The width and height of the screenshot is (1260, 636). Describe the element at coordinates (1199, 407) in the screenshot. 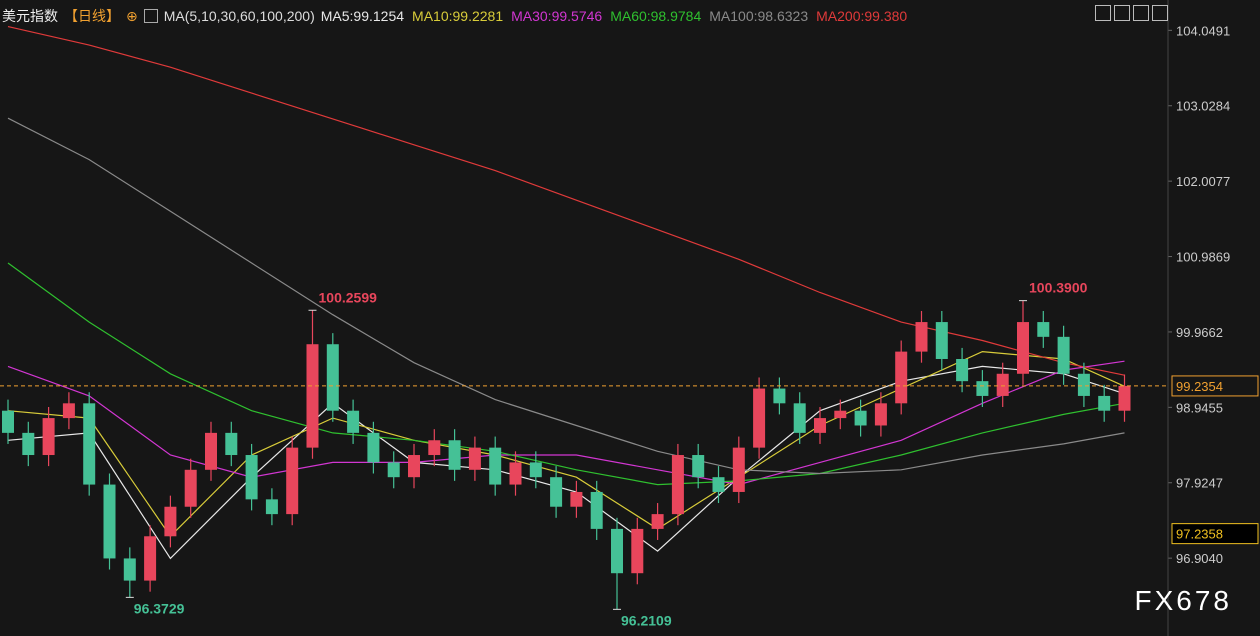

I see `y-tick-label: 98.9455` at that location.